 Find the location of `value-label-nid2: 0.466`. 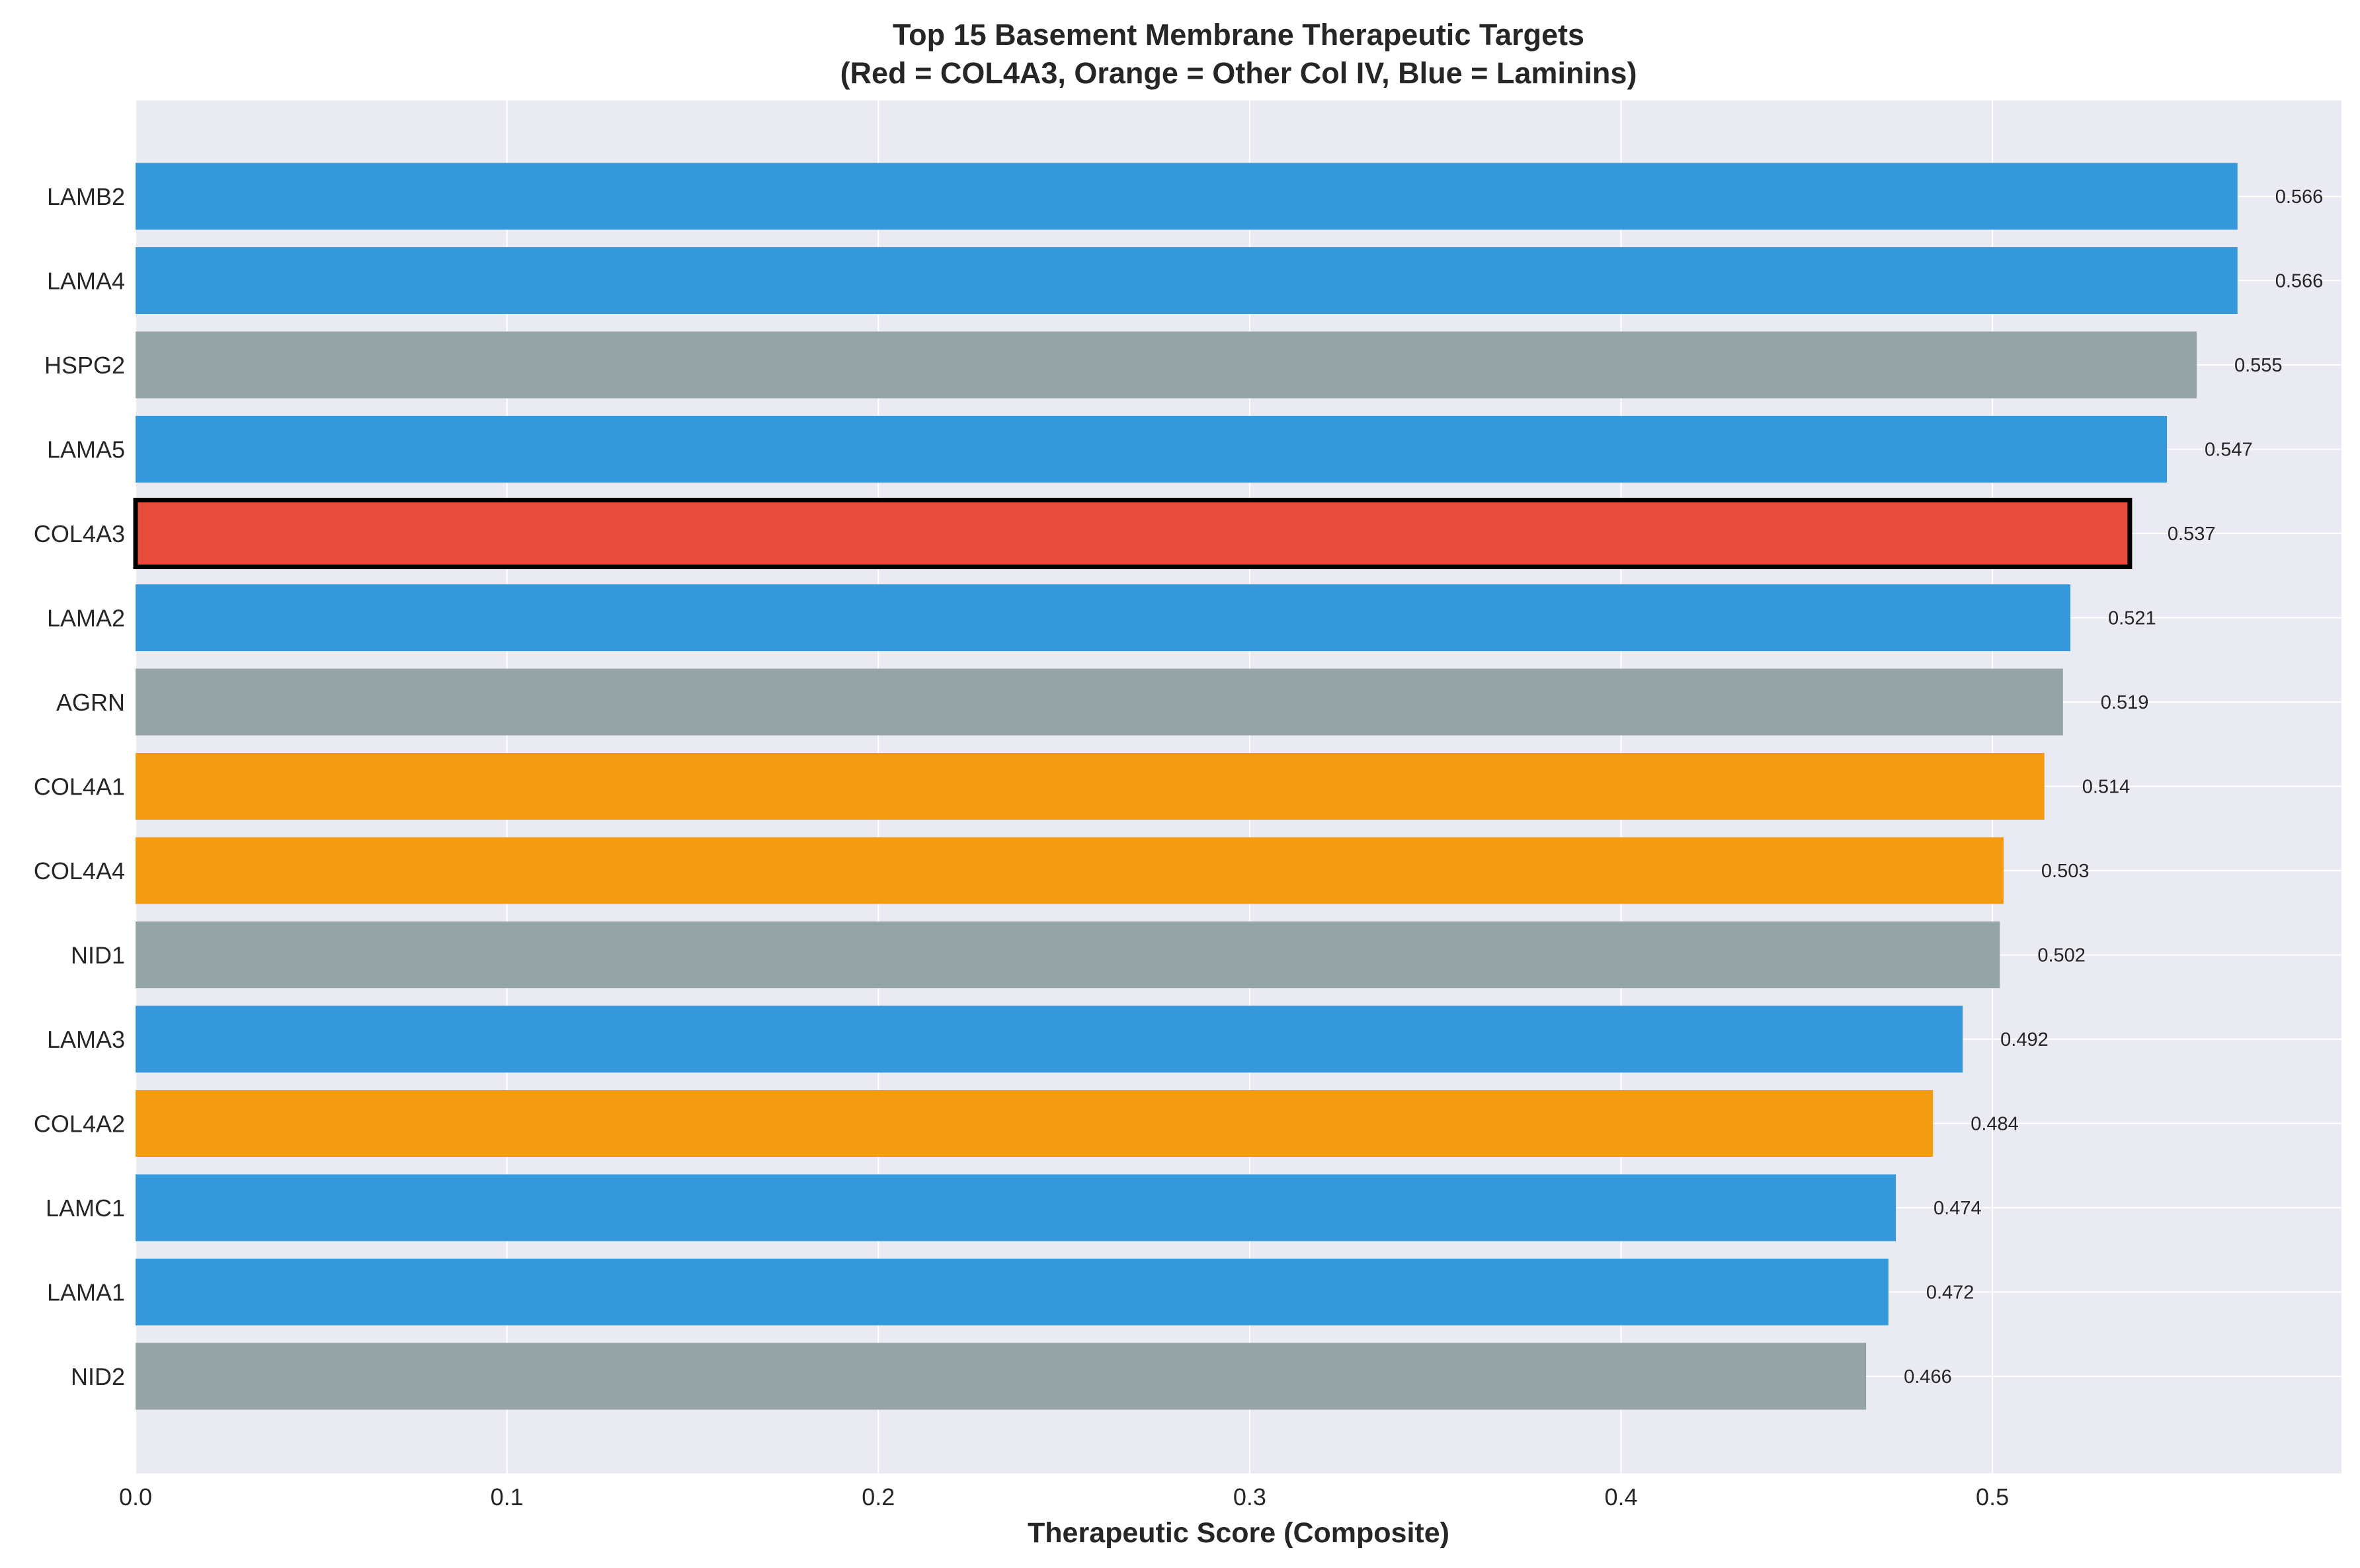

value-label-nid2: 0.466 is located at coordinates (1928, 1377).